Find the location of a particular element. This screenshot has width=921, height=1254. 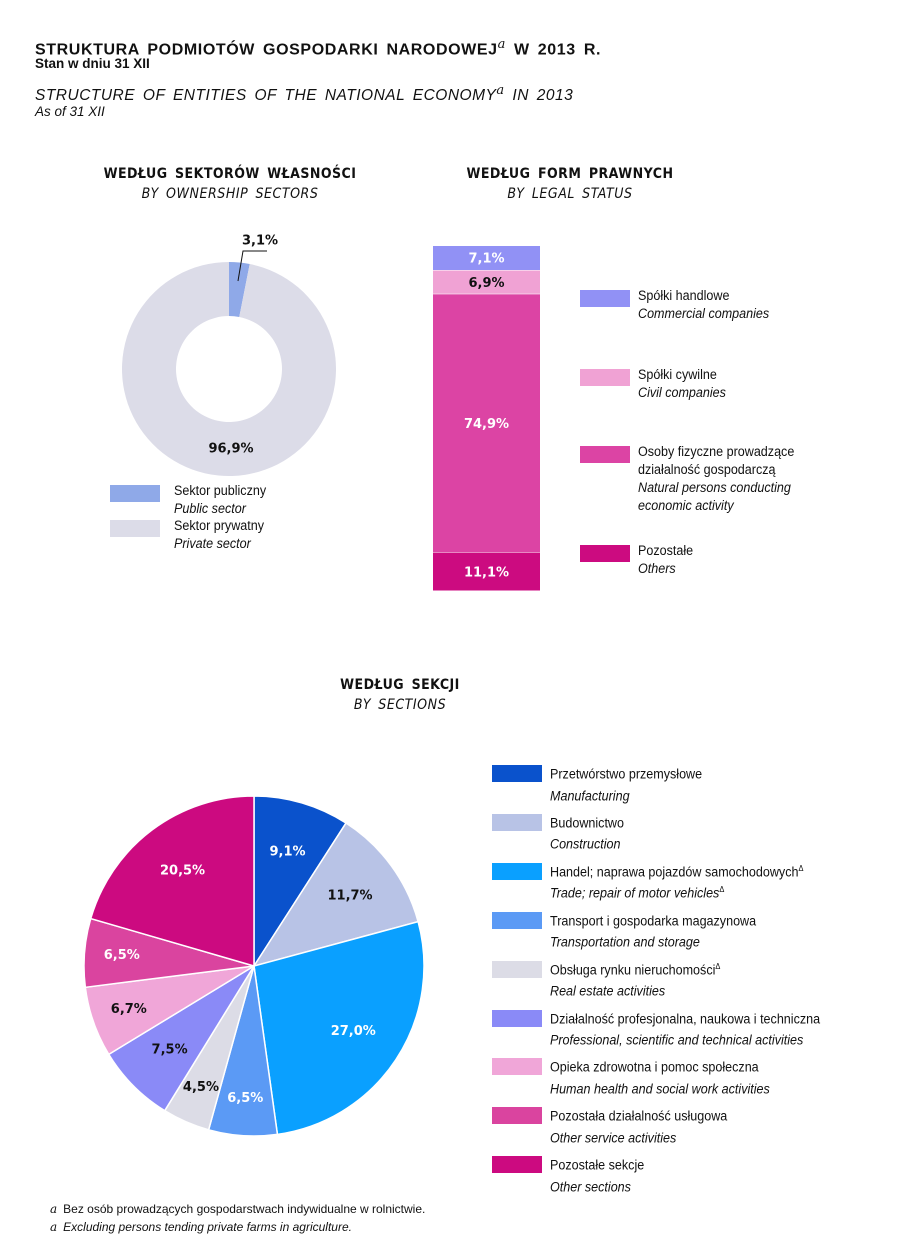

pie-label: 9,1% is located at coordinates (288, 851).